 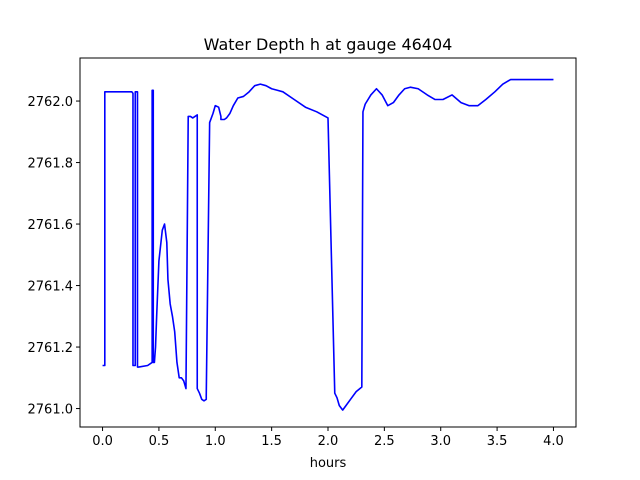 What do you see at coordinates (51, 164) in the screenshot?
I see `y-tick-label: 2761.8` at bounding box center [51, 164].